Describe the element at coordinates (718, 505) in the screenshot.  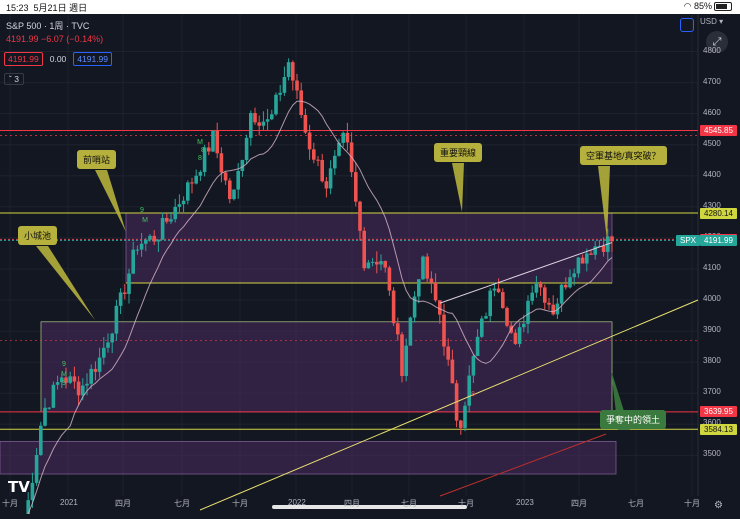
I see `gear-icon: ⚙` at that location.